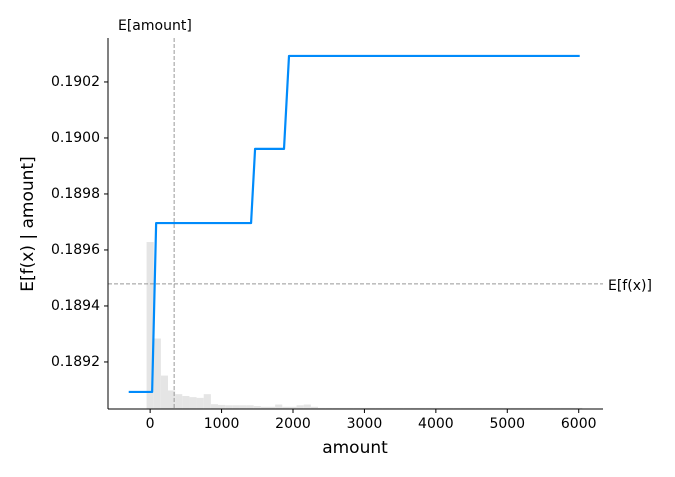  I want to click on x-tick-label: 3000, so click(365, 424).